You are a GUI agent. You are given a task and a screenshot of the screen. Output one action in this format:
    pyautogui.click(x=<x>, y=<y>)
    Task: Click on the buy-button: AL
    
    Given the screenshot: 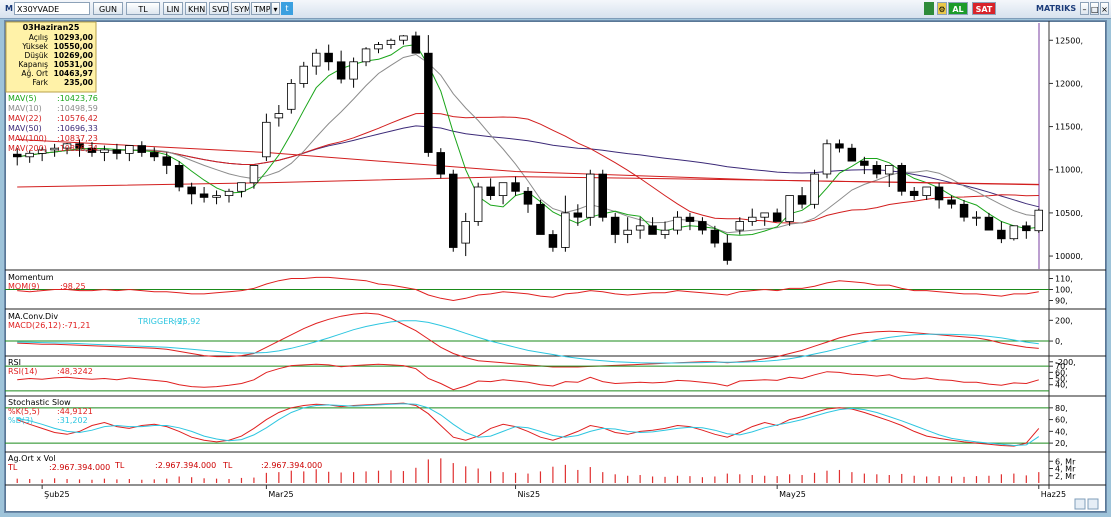 What is the action you would take?
    pyautogui.click(x=958, y=8)
    